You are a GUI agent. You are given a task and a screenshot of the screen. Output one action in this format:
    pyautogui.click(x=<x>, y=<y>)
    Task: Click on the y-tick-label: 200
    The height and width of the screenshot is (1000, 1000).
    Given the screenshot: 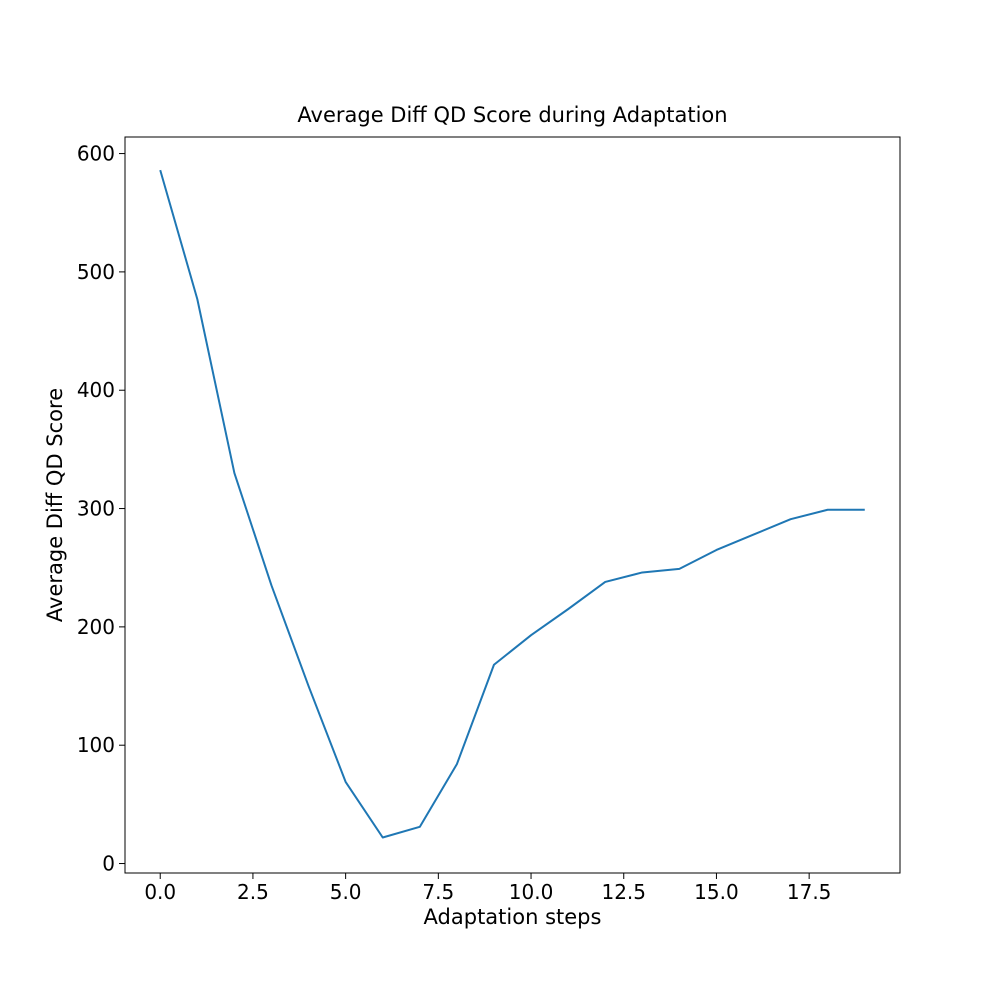 What is the action you would take?
    pyautogui.click(x=96, y=627)
    